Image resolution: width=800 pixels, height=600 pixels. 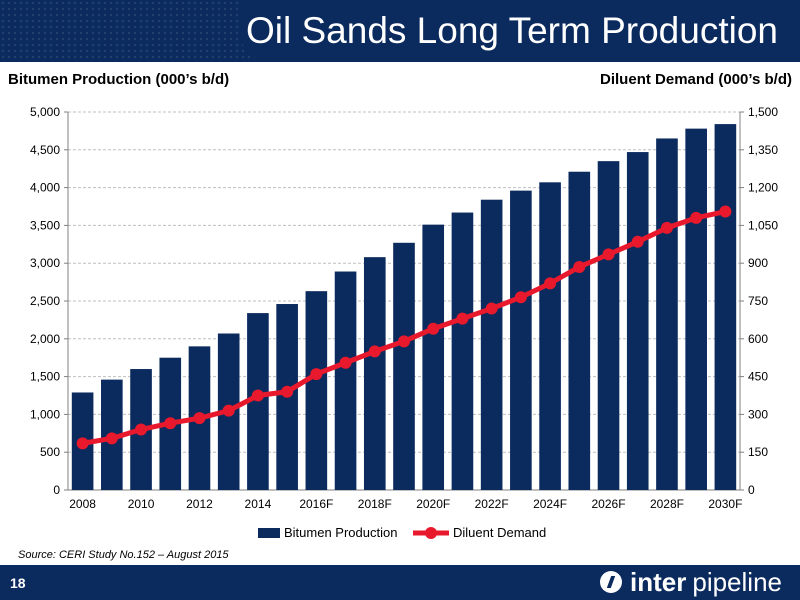 I want to click on title-panel: Oil Sands Long Term Production, so click(x=520, y=31).